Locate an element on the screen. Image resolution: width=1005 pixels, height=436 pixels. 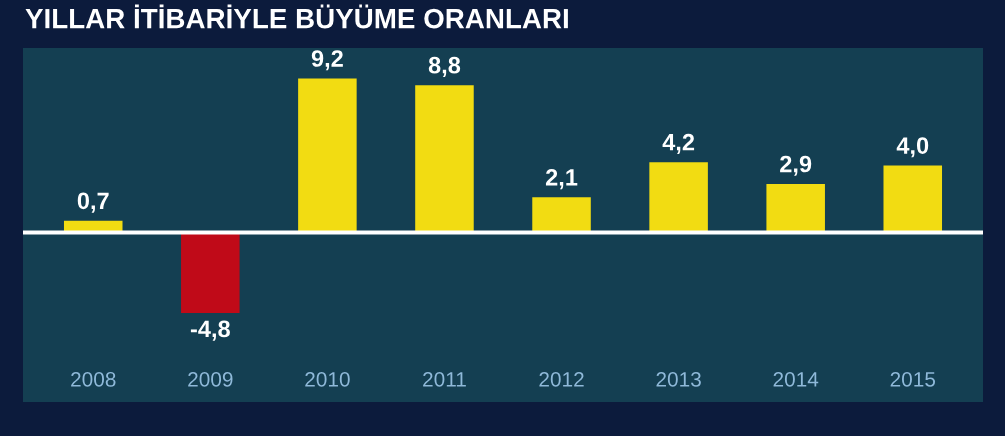
data-label: 2,1 is located at coordinates (561, 179).